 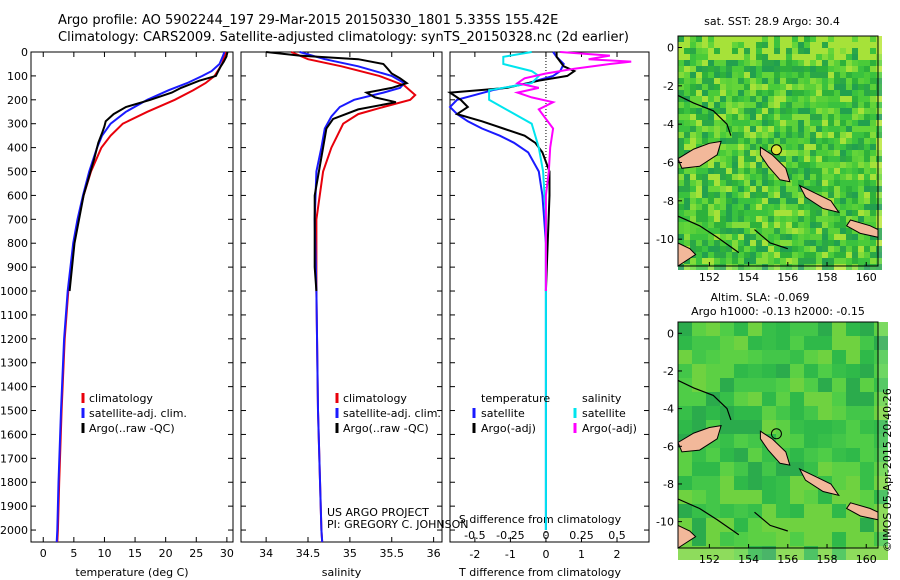 I want to click on s-tick-label: 0, so click(x=545, y=535).